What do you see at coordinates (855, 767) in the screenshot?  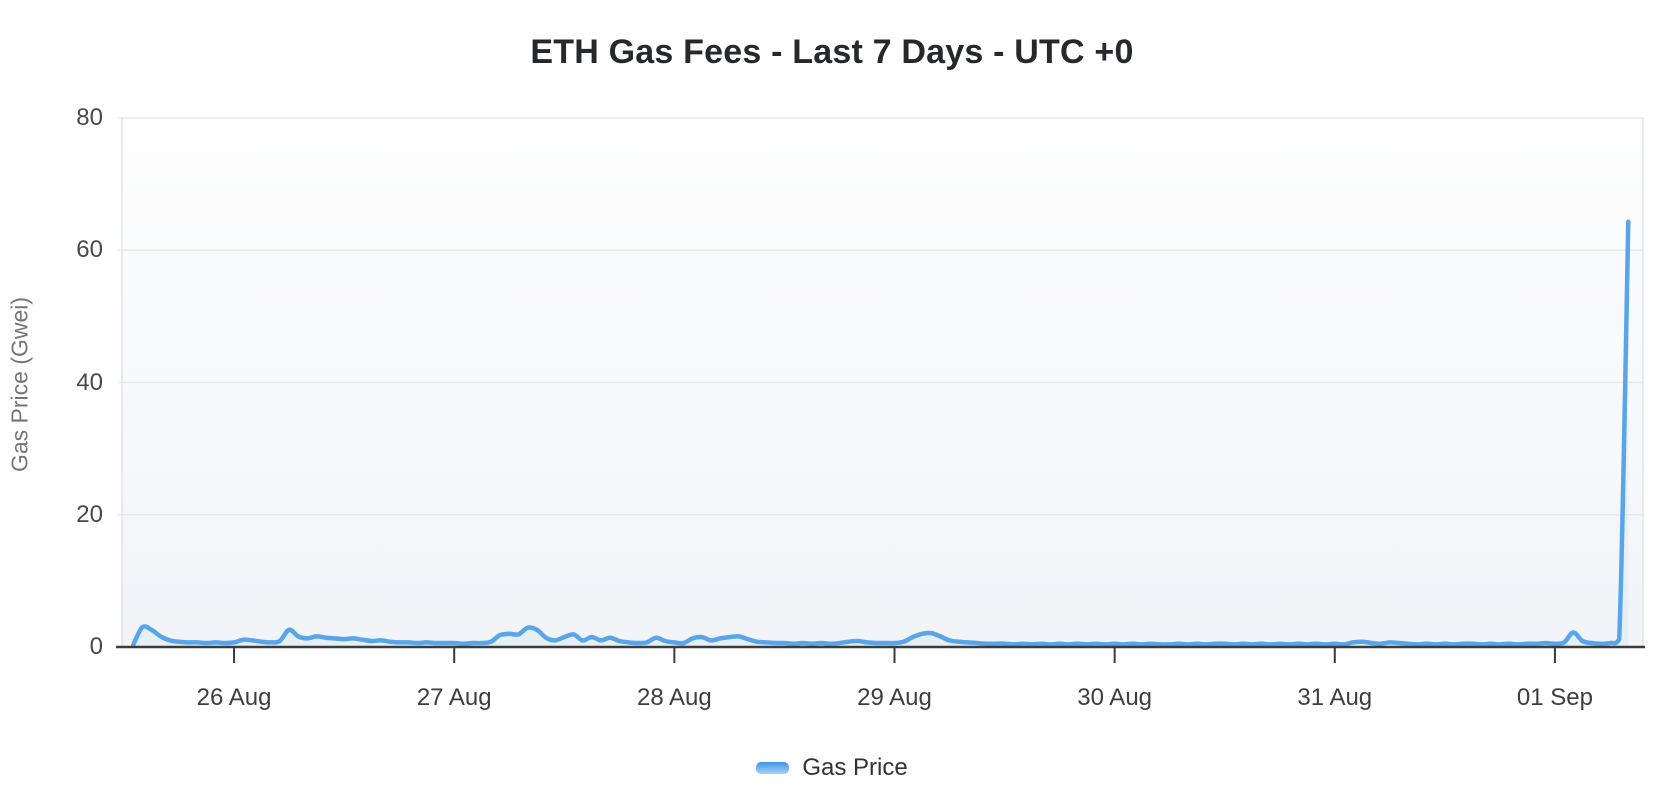 I see `legend-label: Gas Price` at bounding box center [855, 767].